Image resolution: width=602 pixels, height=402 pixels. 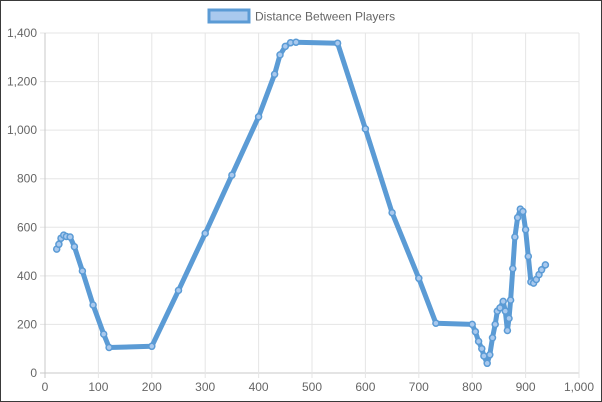 I want to click on y-tick-label: 1,200, so click(x=22, y=82).